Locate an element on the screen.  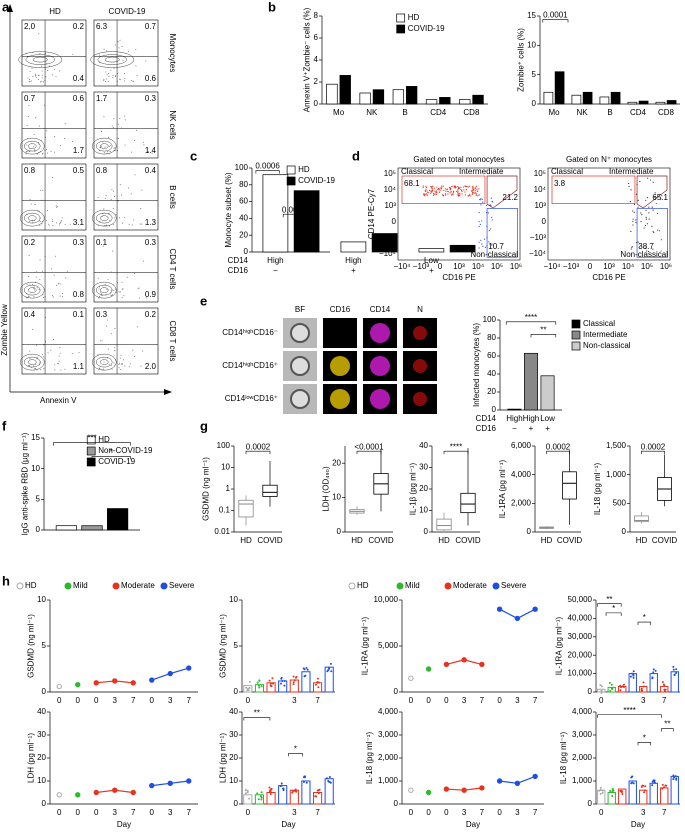
quadrant-value: 1.3 is located at coordinates (151, 222).